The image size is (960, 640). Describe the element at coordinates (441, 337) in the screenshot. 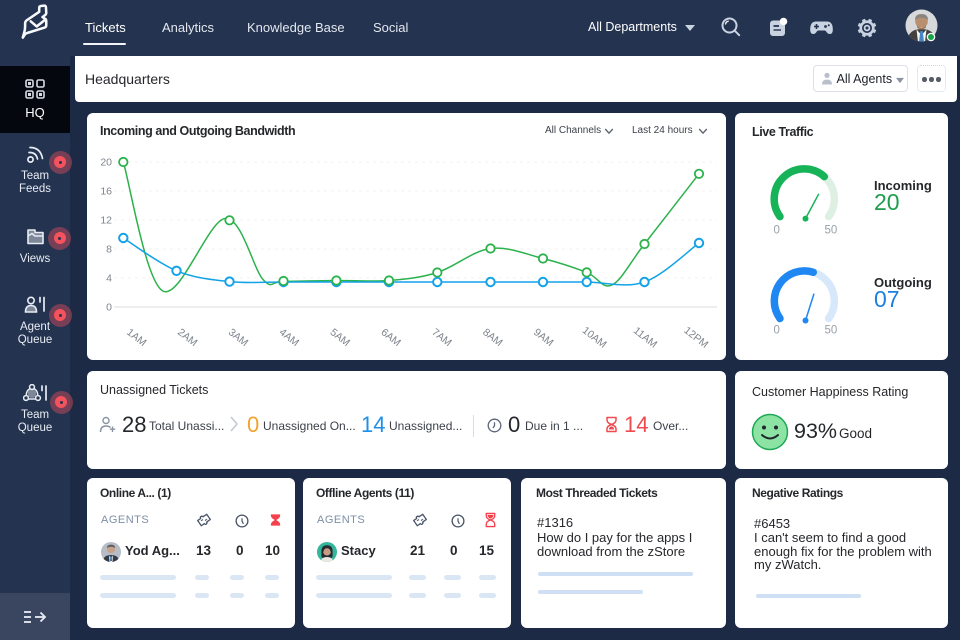

I see `svg-text: 7AM` at that location.